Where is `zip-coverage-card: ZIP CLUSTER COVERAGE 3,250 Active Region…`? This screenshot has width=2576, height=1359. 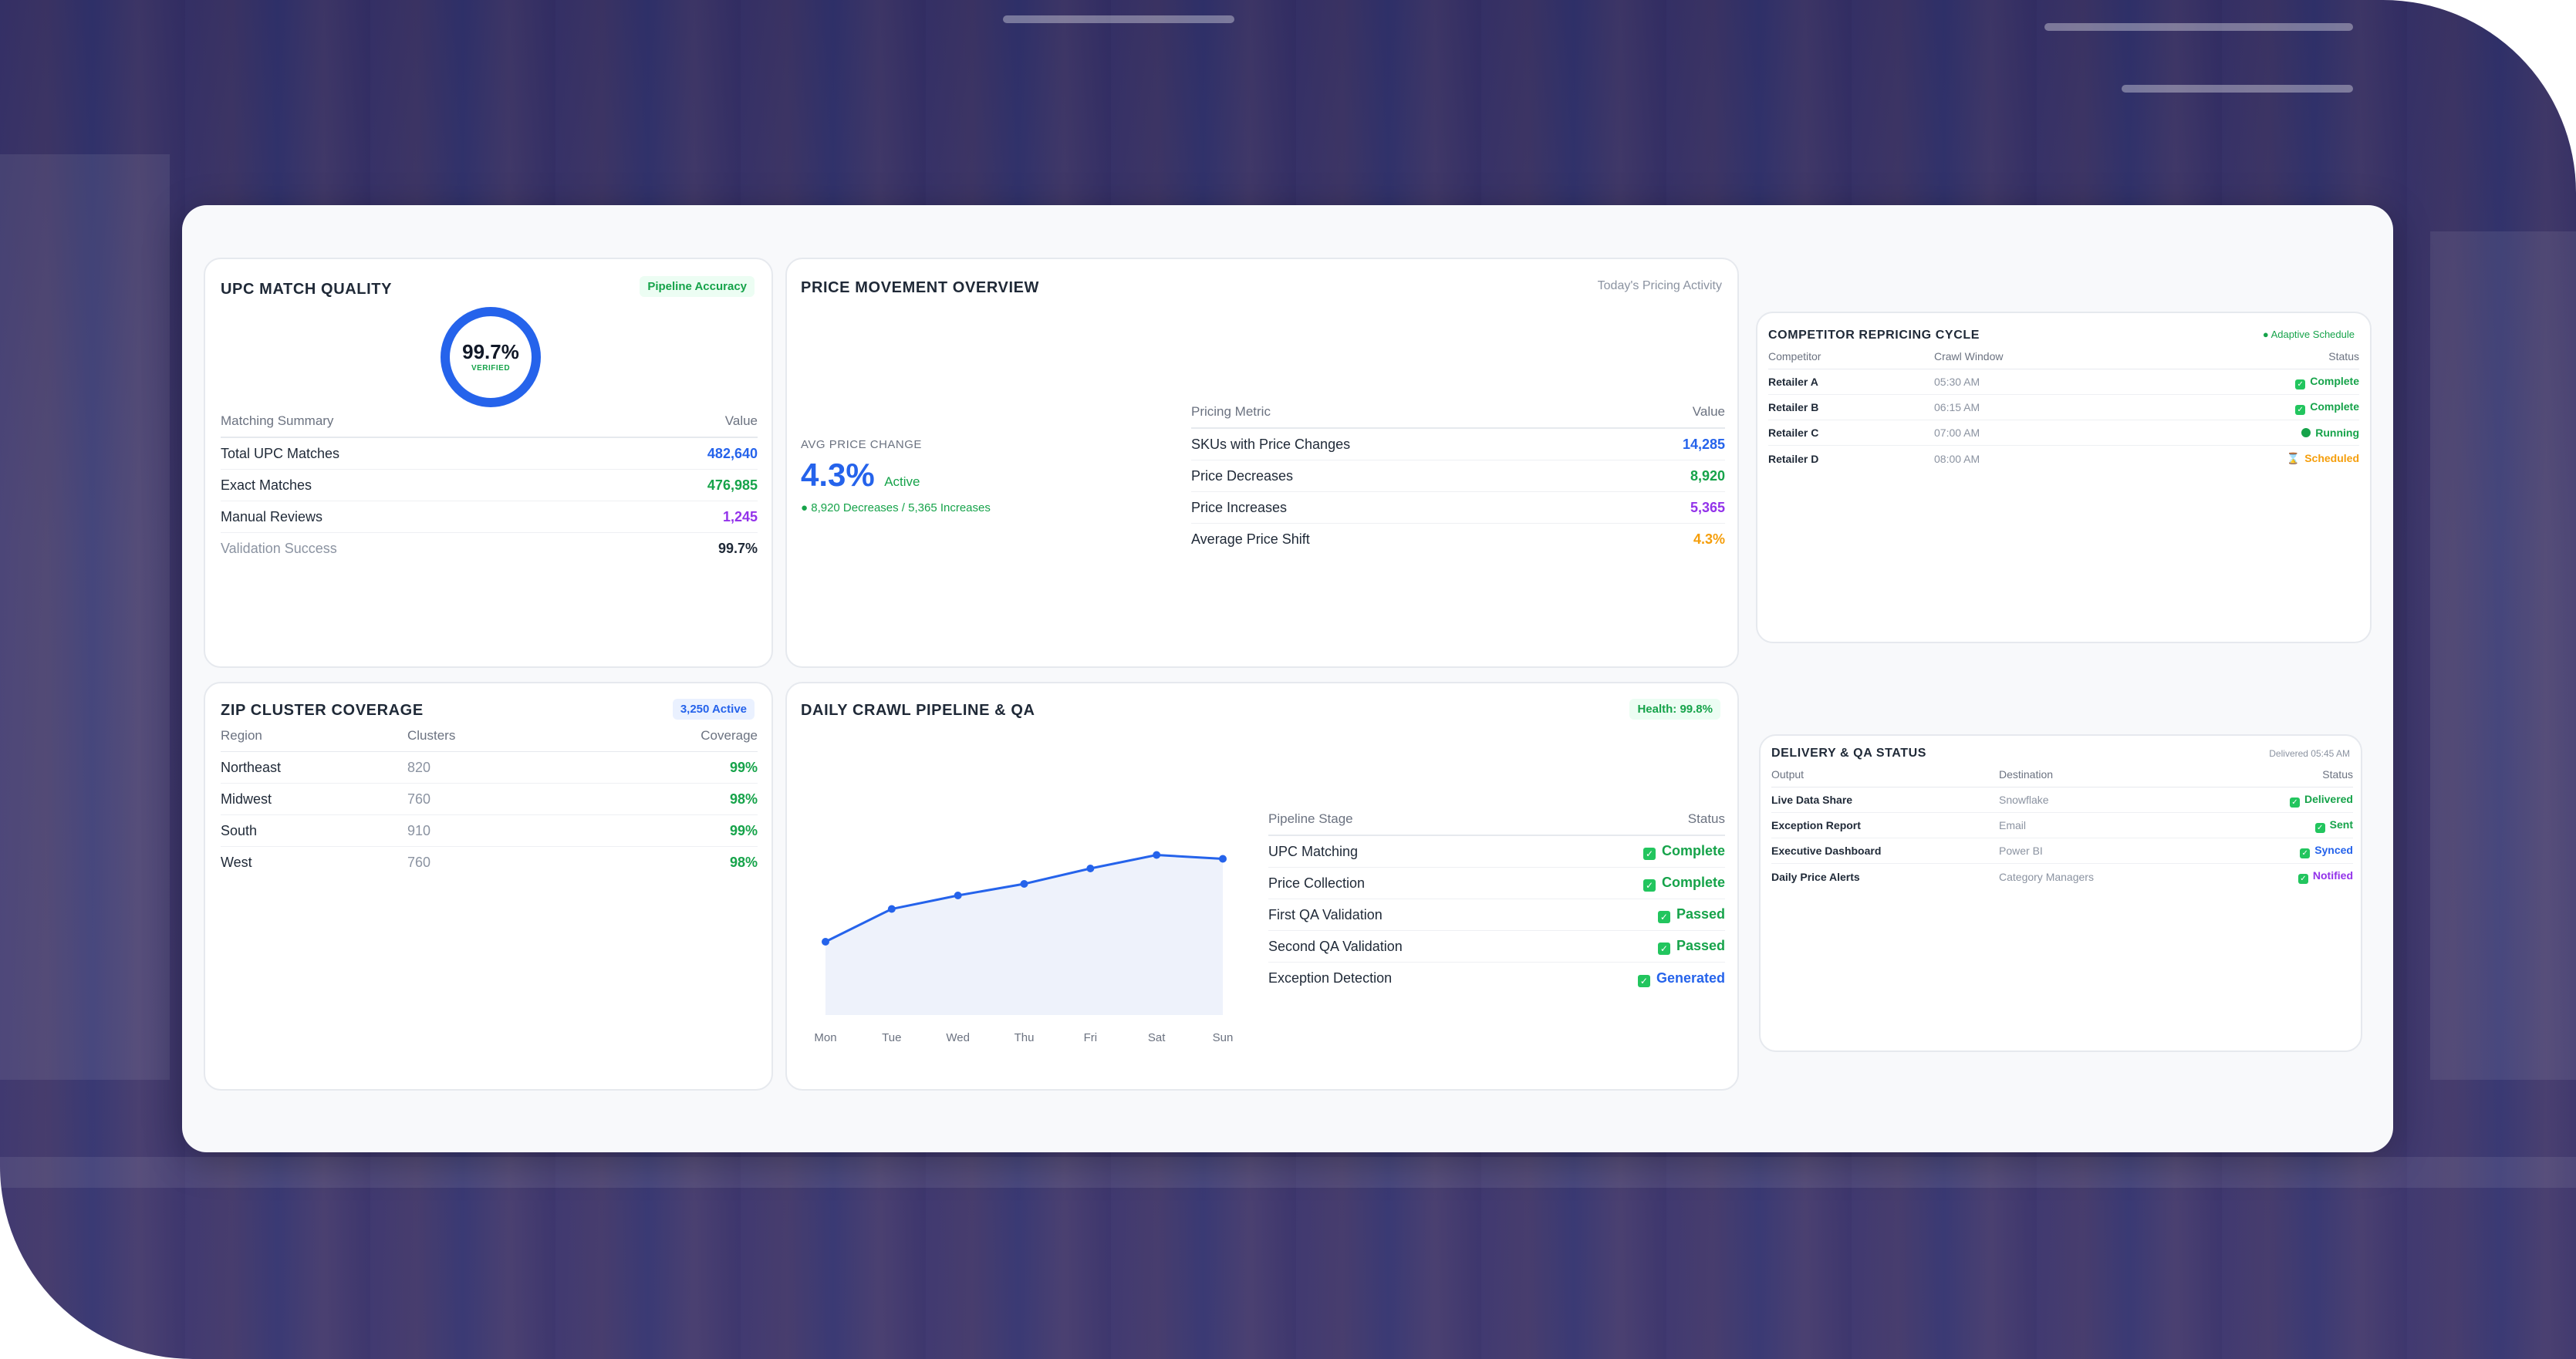
zip-coverage-card: ZIP CLUSTER COVERAGE 3,250 Active Region… is located at coordinates (488, 887).